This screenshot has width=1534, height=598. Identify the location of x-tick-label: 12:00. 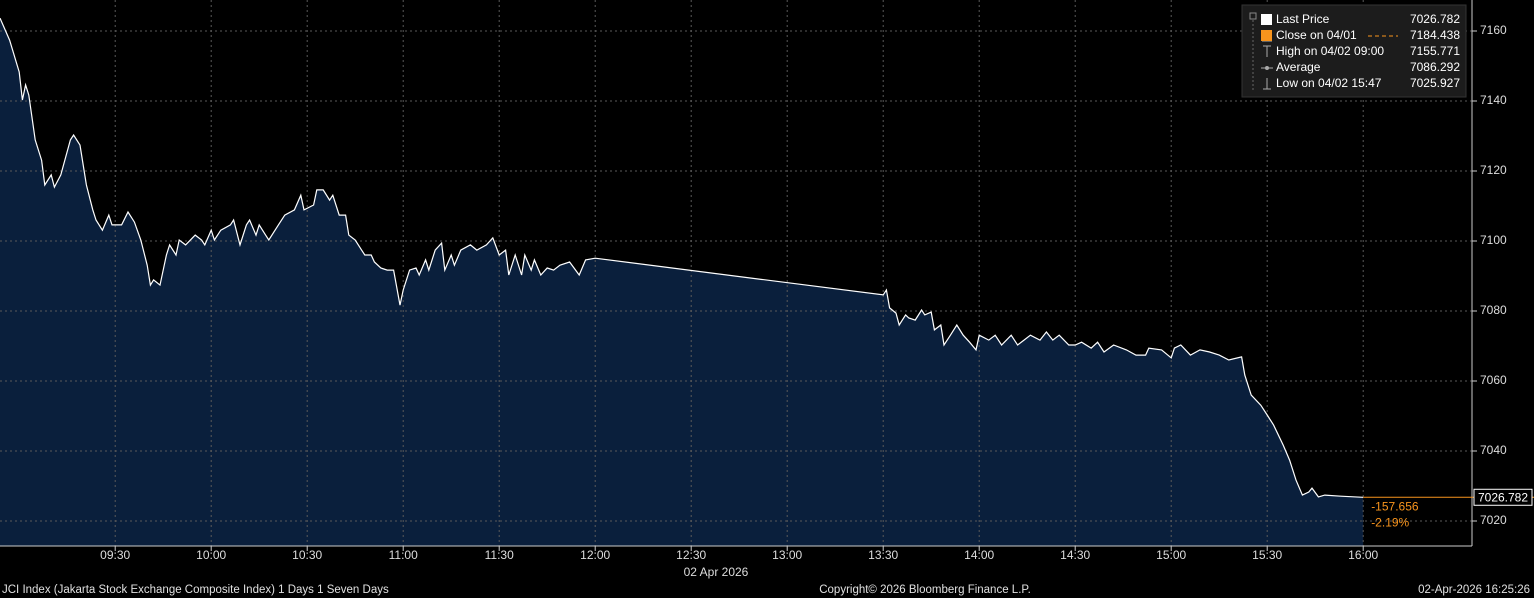
(595, 555).